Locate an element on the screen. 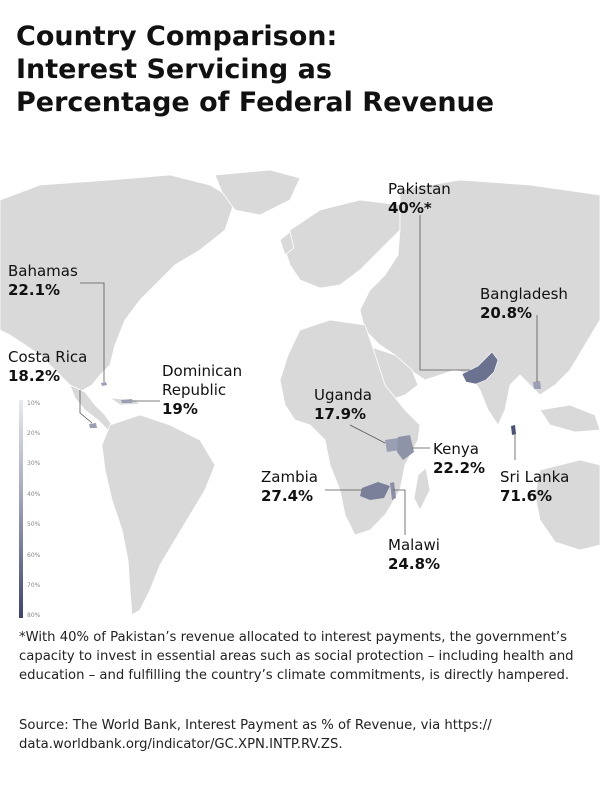 Image resolution: width=600 pixels, height=787 pixels. legend-tick: 80% is located at coordinates (34, 615).